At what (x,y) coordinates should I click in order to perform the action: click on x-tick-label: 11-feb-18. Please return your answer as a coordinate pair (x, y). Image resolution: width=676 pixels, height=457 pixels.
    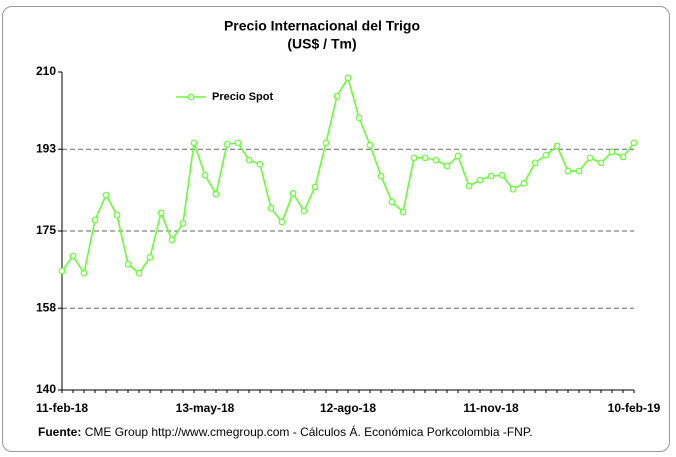
    Looking at the image, I should click on (62, 408).